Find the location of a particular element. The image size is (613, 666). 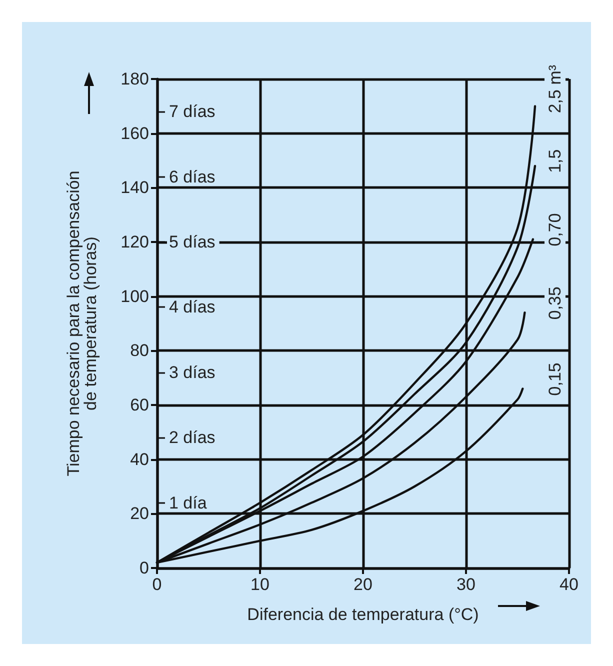

x-tick-label: 40 is located at coordinates (569, 584).